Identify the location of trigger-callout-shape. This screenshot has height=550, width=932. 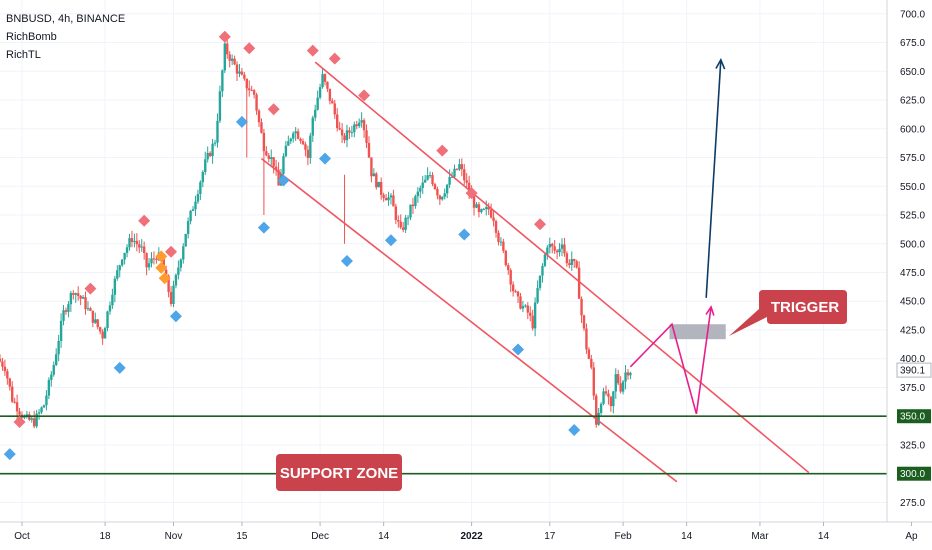
(788, 313).